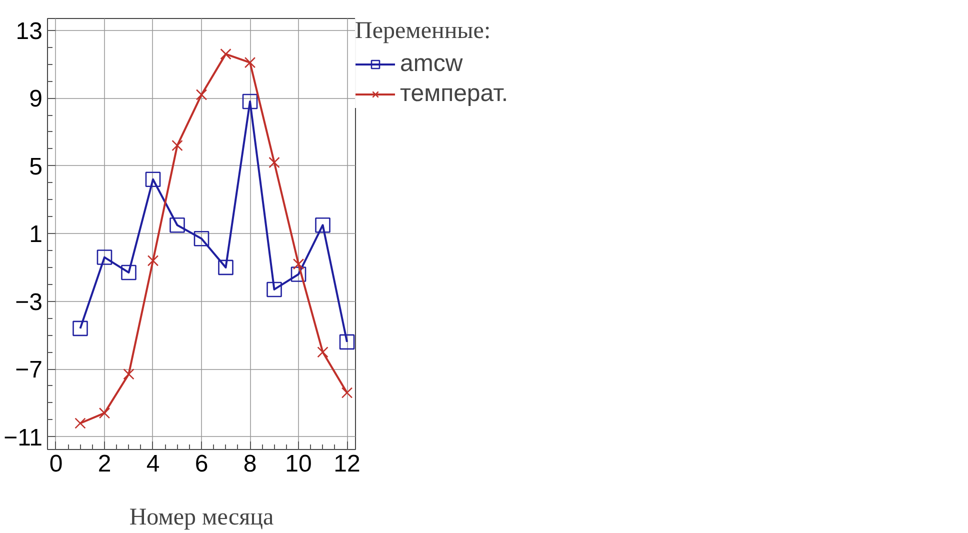  Describe the element at coordinates (153, 464) in the screenshot. I see `x-tick-label: 4` at that location.